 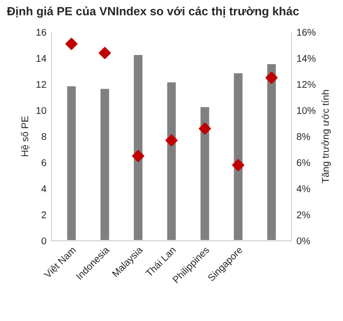 I want to click on y2-tick-label: 10%, so click(x=306, y=110).